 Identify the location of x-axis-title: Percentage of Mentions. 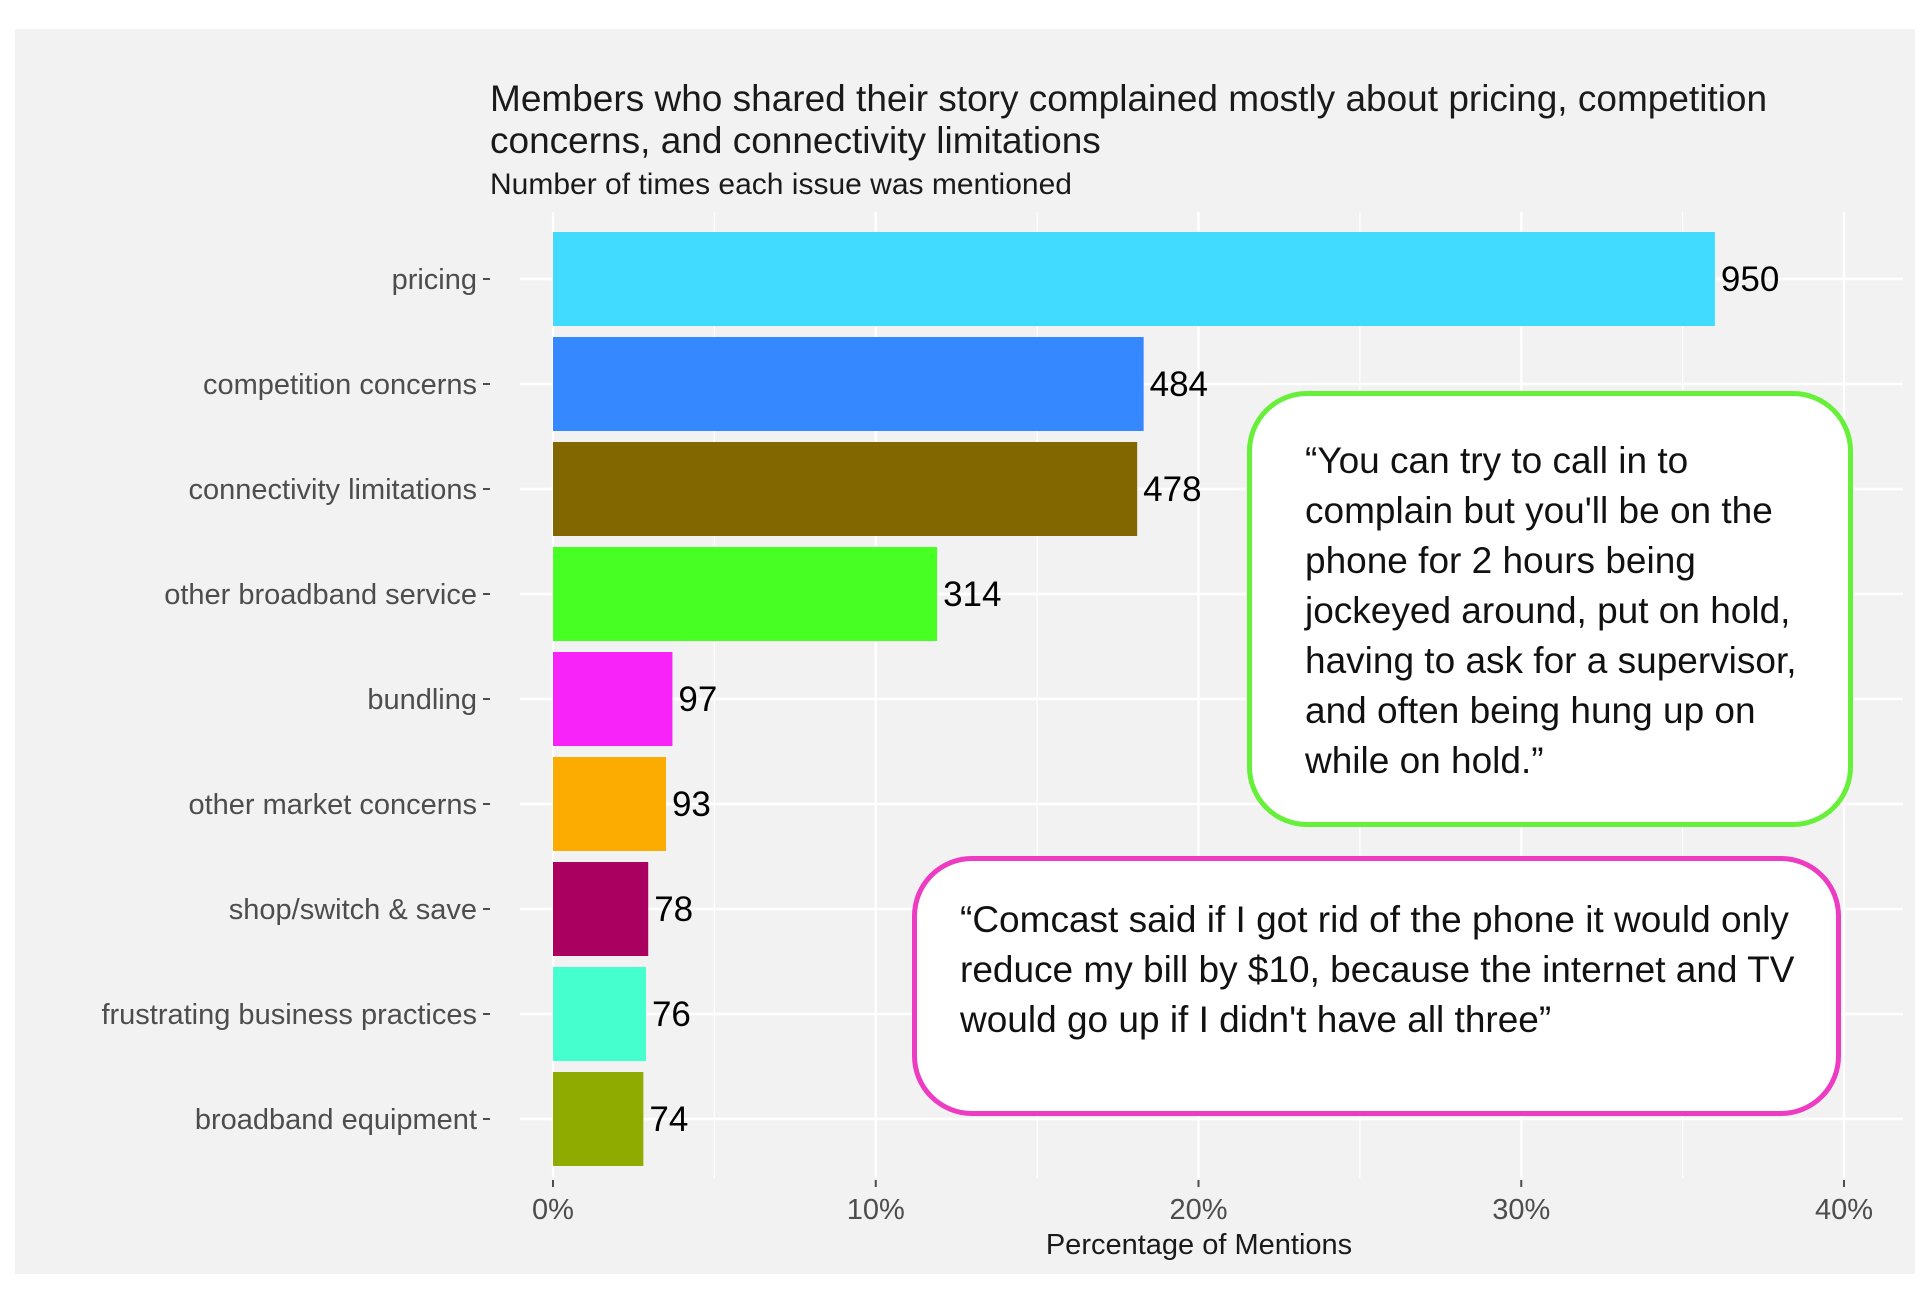
(1199, 1245).